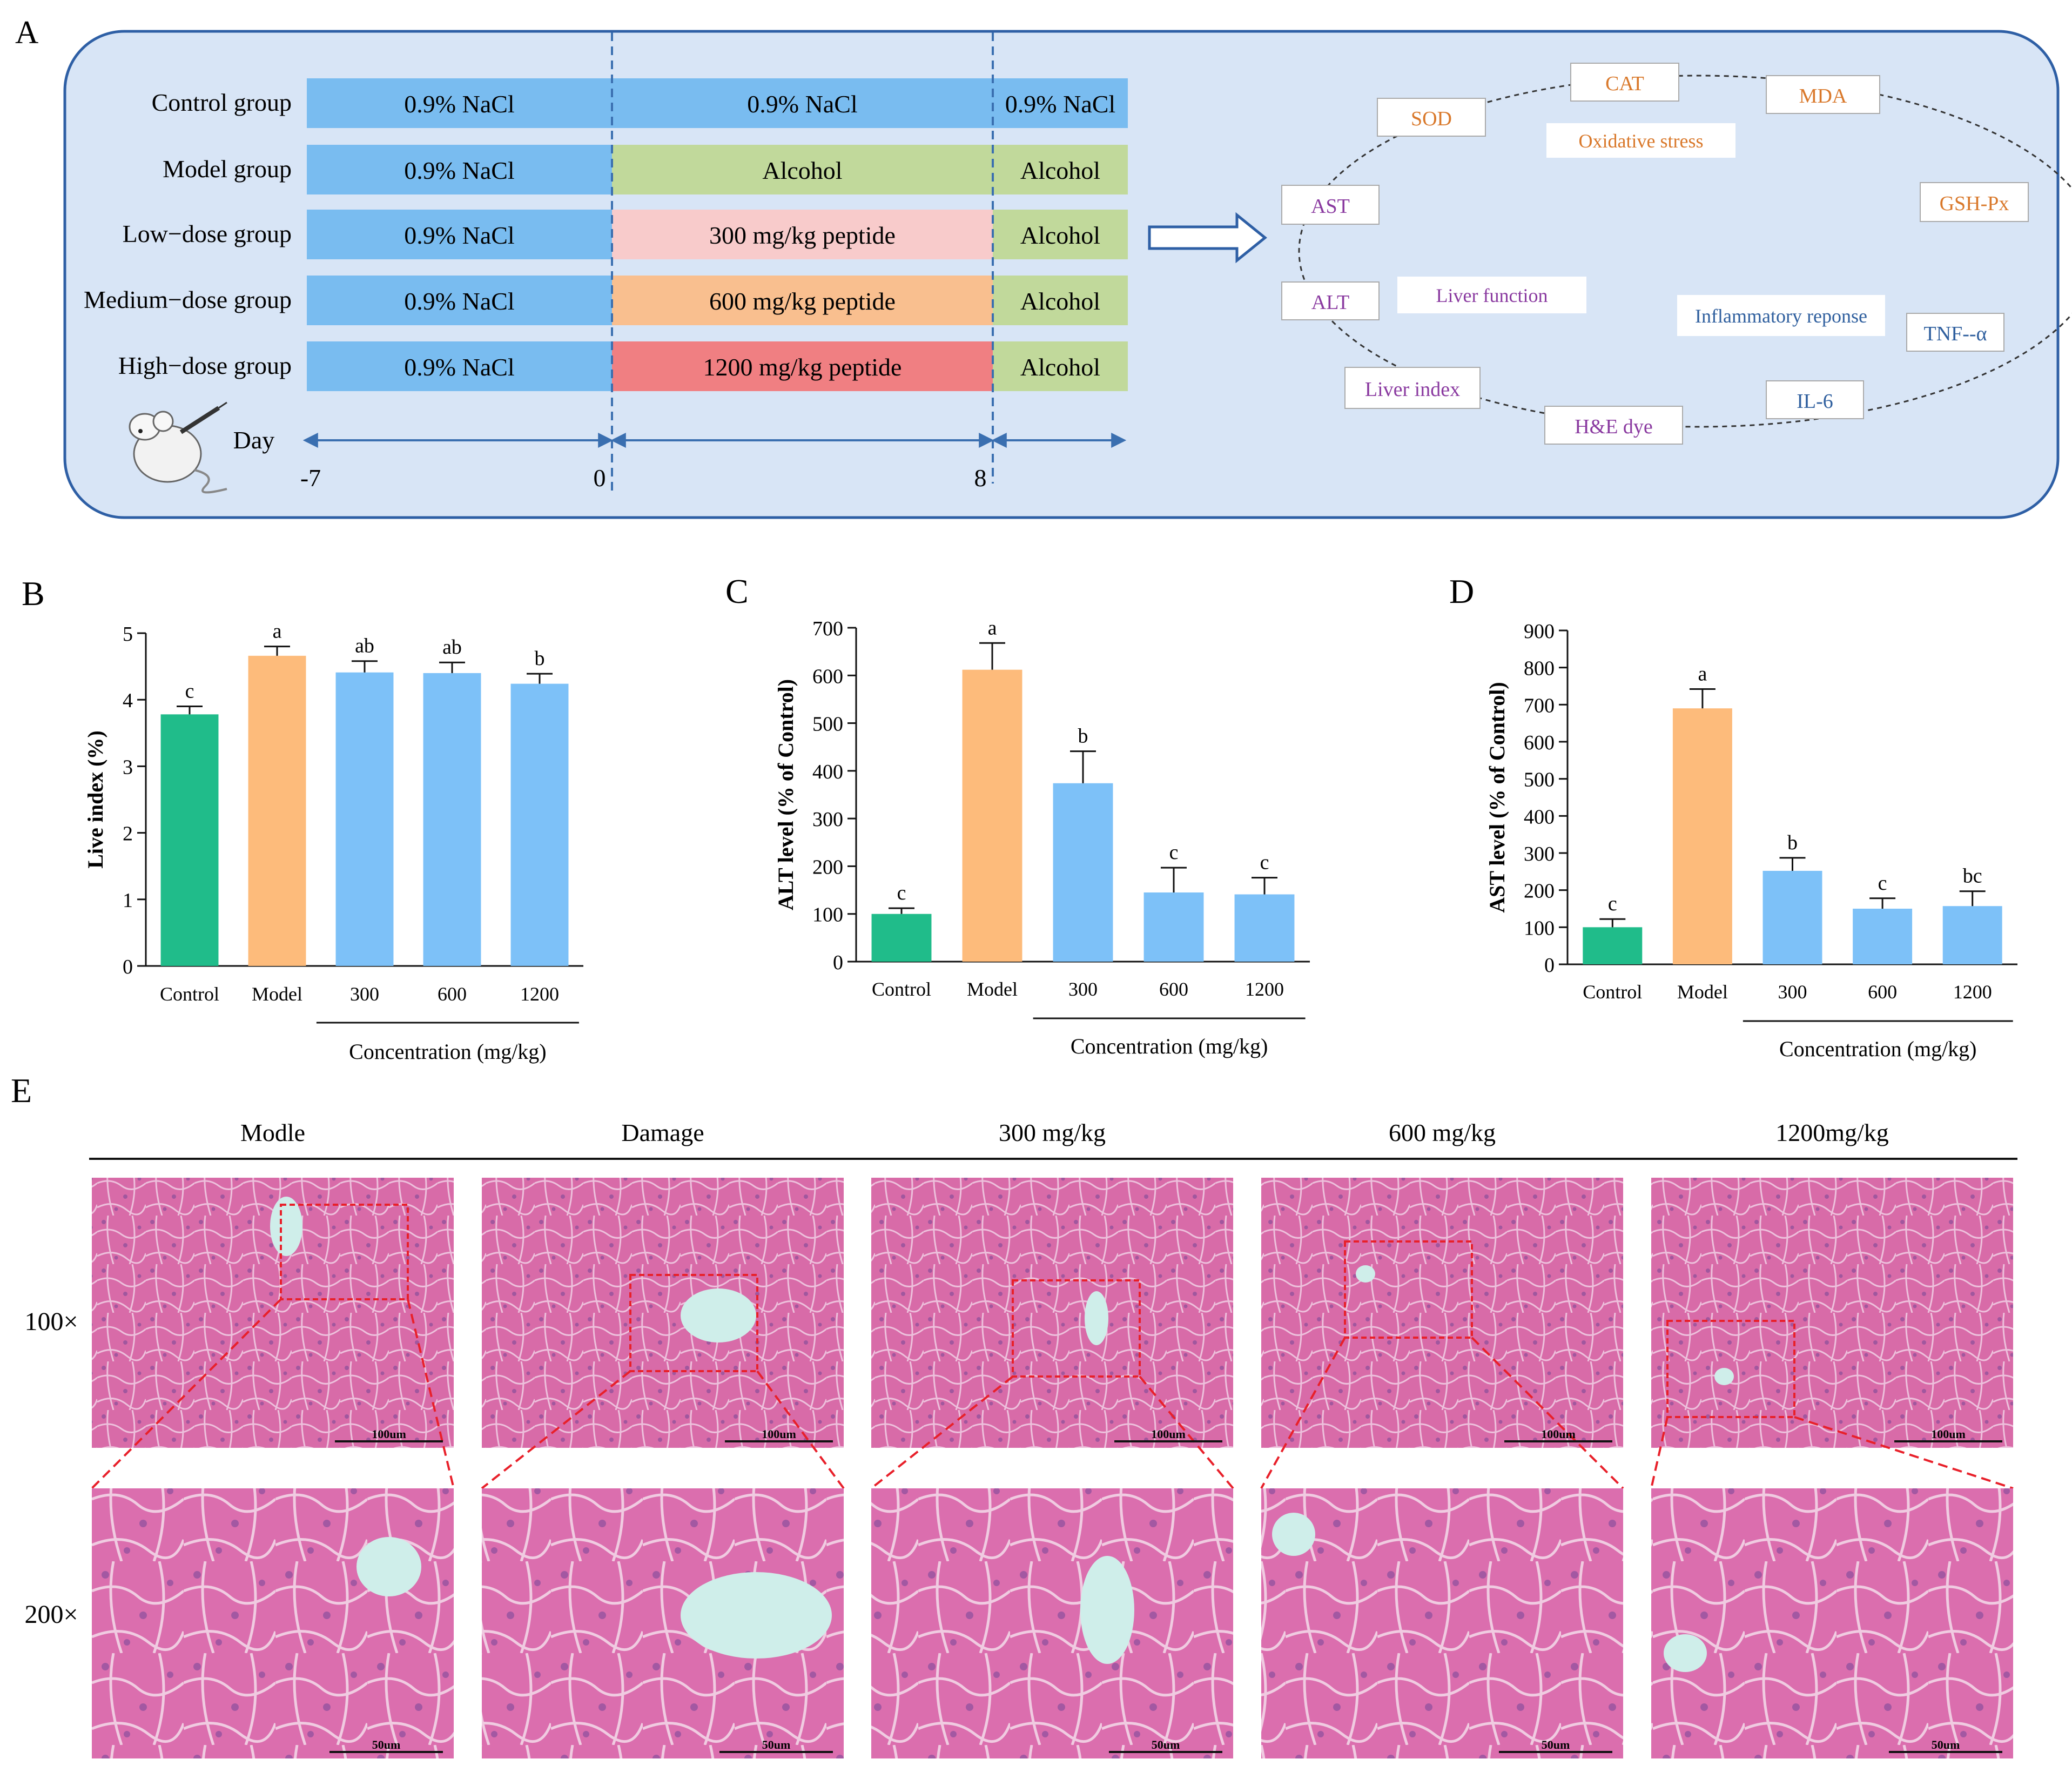 The width and height of the screenshot is (2072, 1779). I want to click on day-tick: 0, so click(600, 478).